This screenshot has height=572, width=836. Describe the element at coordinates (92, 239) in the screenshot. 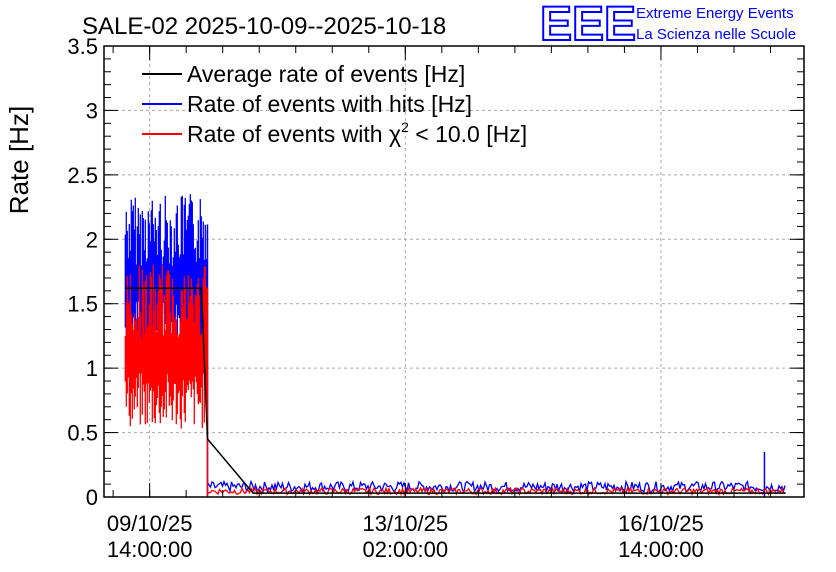

I see `y-tick-label: 2` at that location.